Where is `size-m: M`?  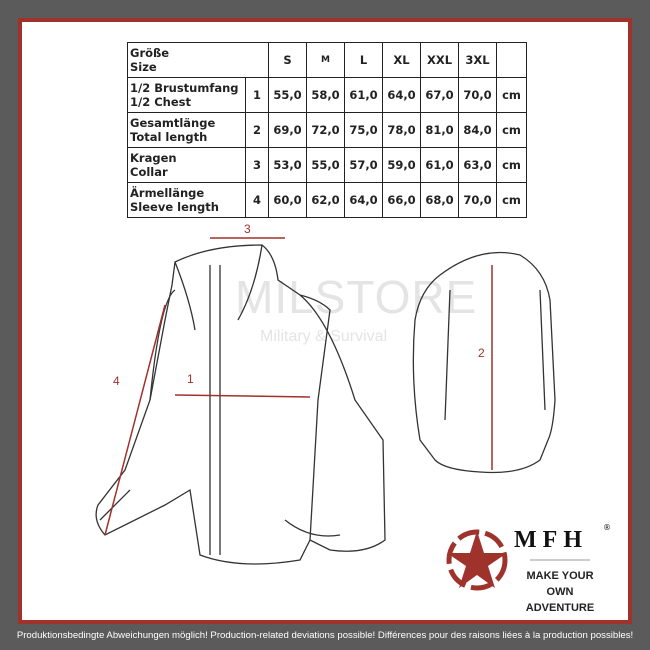
size-m: M is located at coordinates (325, 60).